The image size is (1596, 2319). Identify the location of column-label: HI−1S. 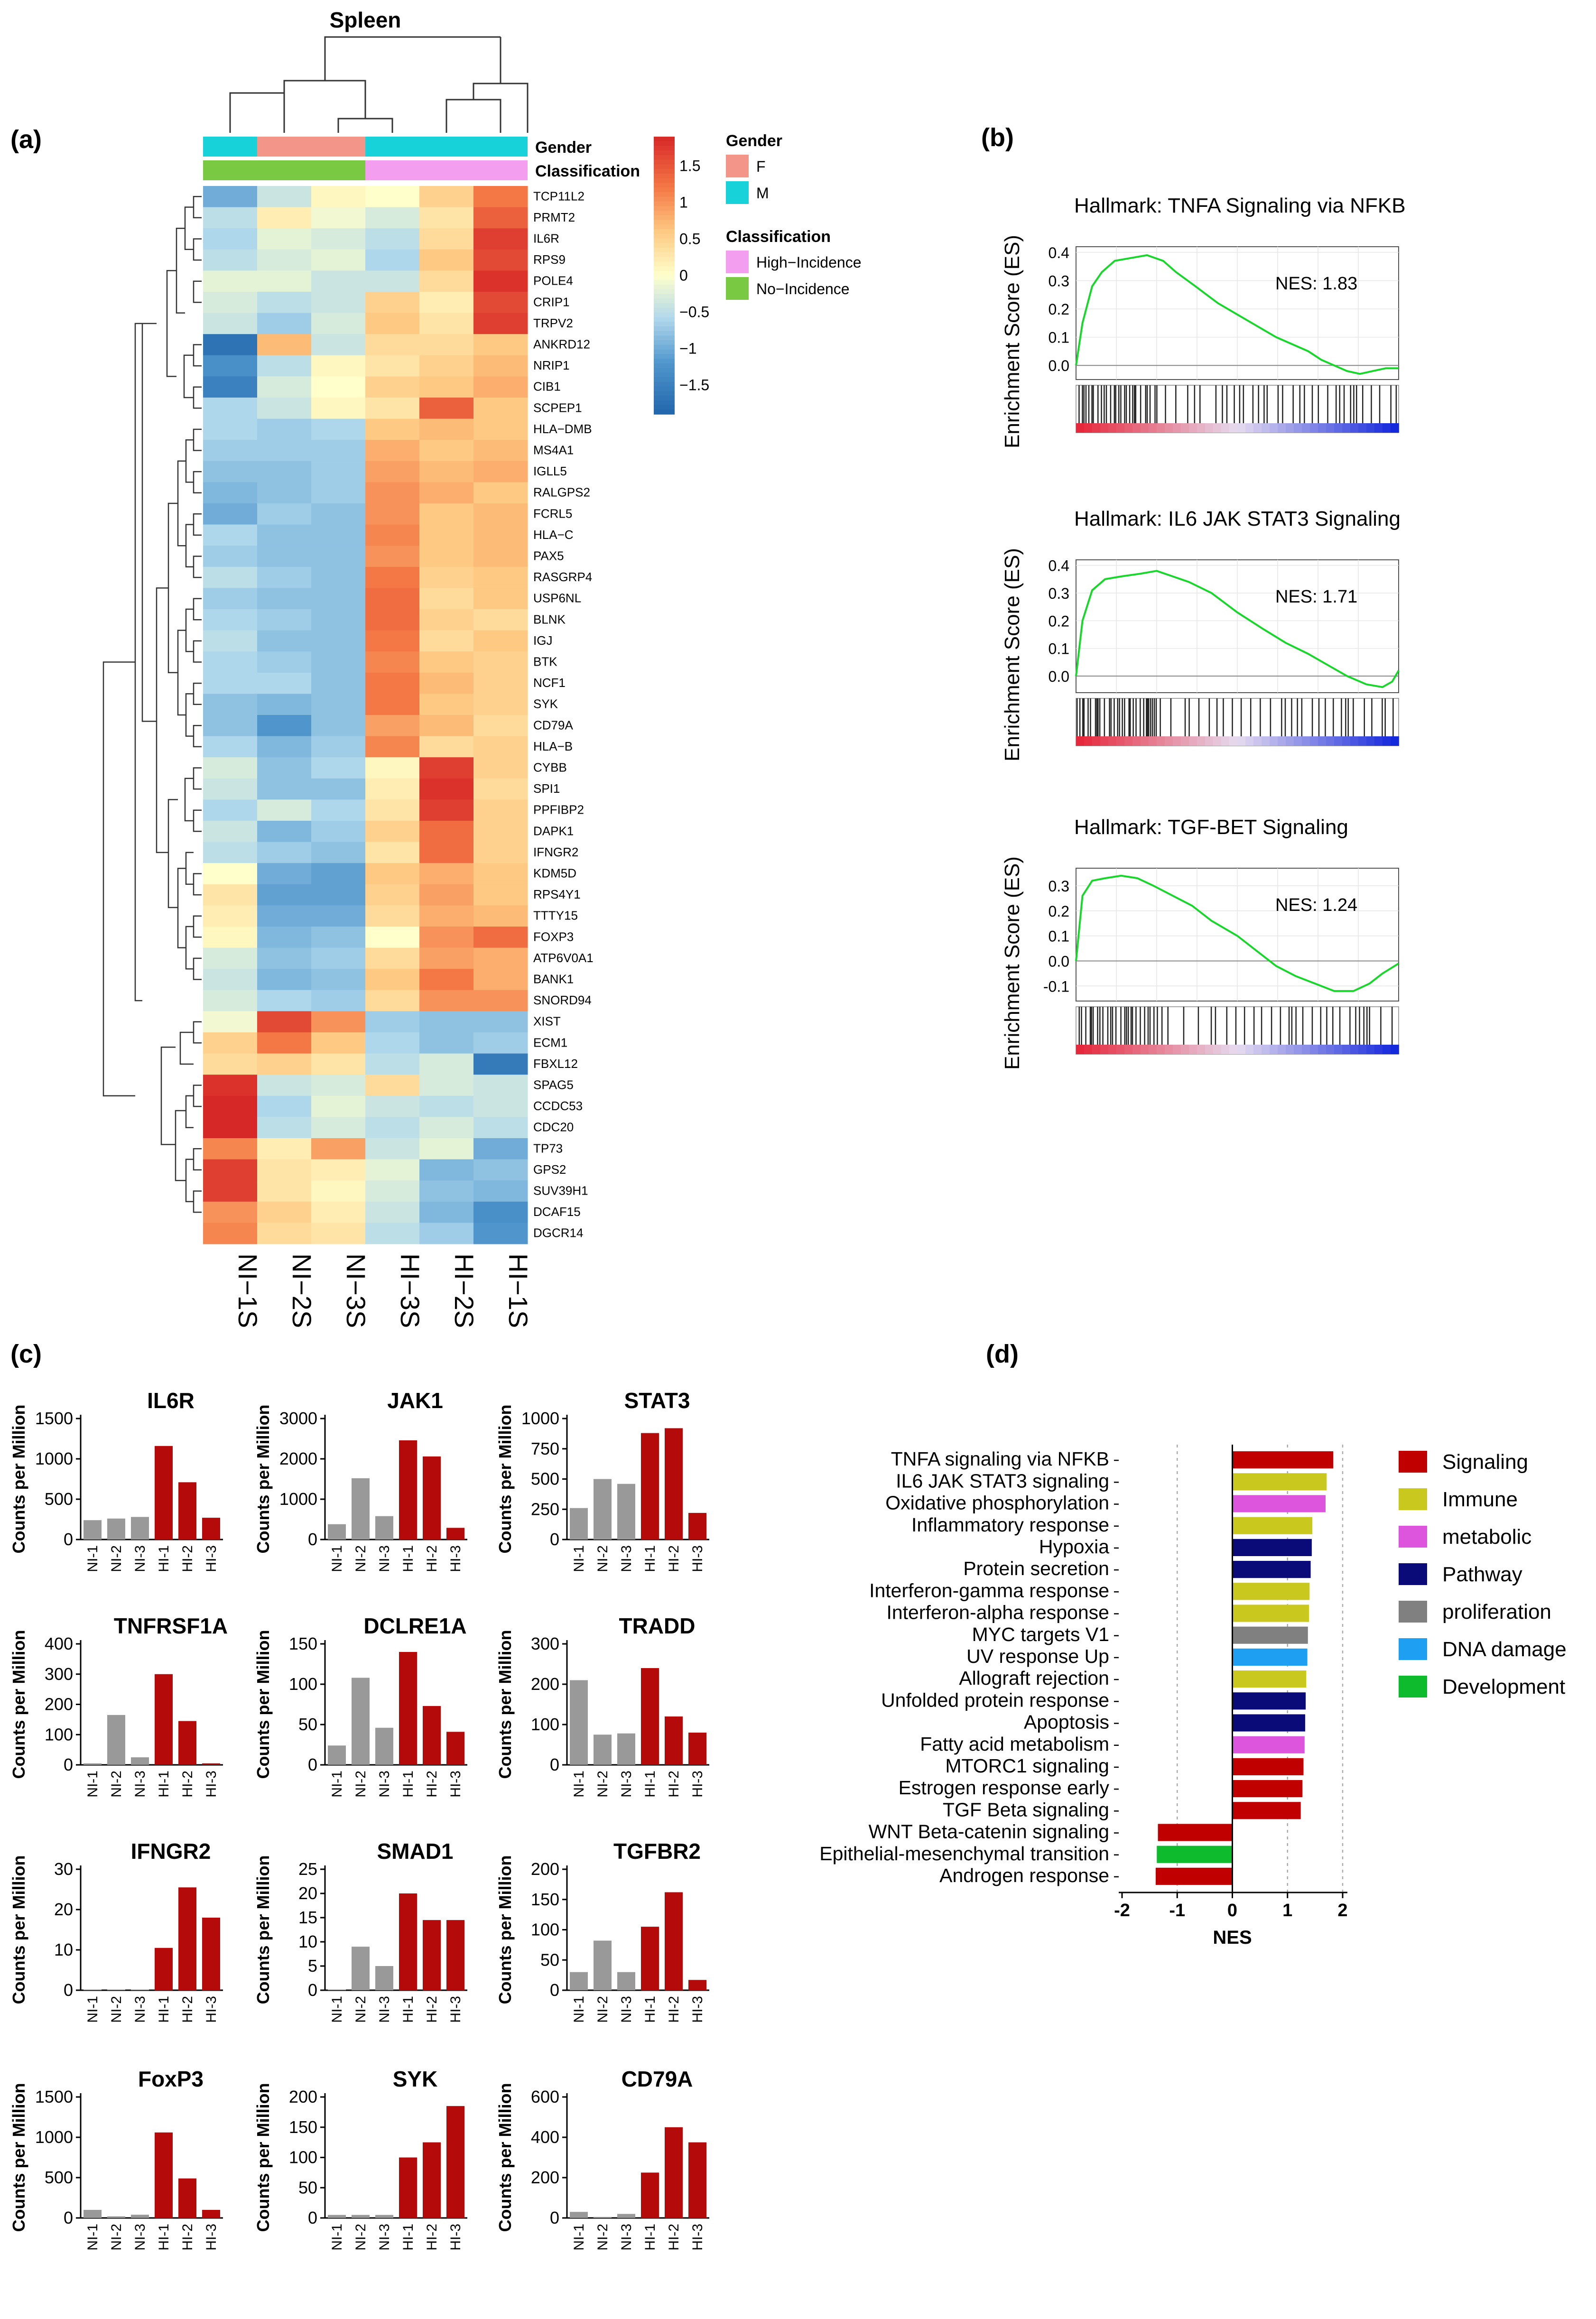
(518, 1290).